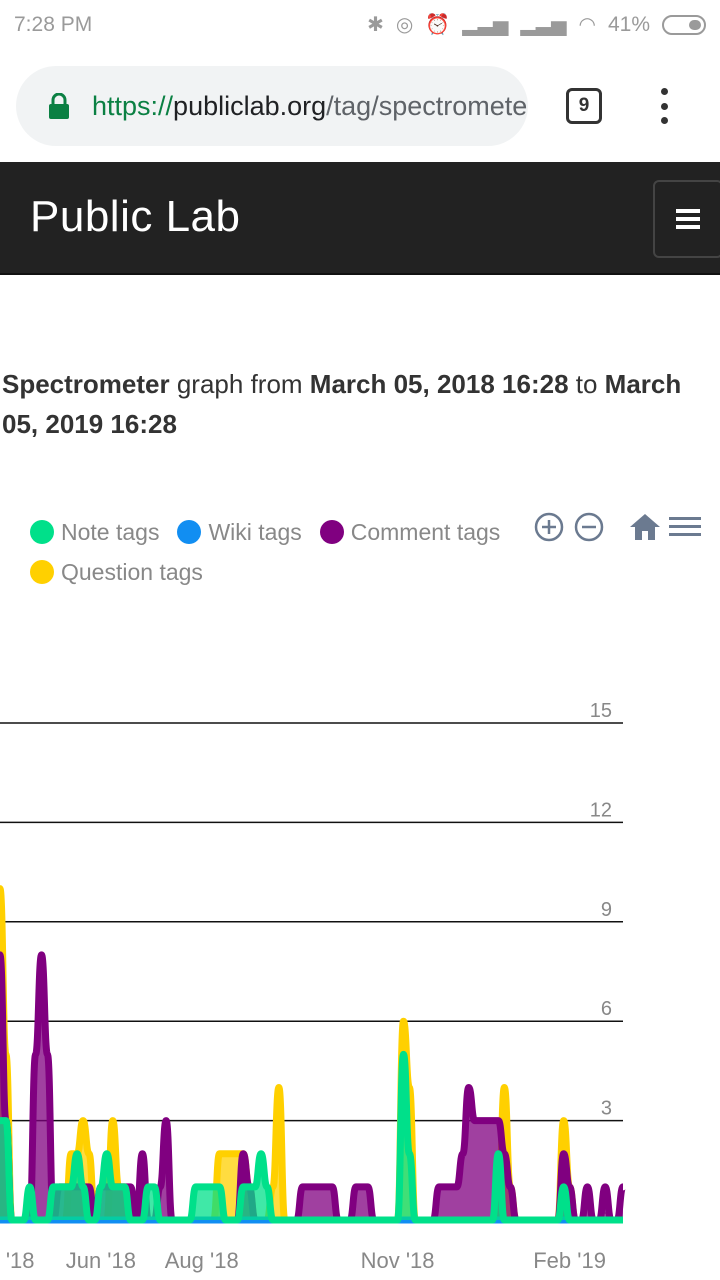  Describe the element at coordinates (360, 218) in the screenshot. I see `site-navbar: Public Lab` at that location.